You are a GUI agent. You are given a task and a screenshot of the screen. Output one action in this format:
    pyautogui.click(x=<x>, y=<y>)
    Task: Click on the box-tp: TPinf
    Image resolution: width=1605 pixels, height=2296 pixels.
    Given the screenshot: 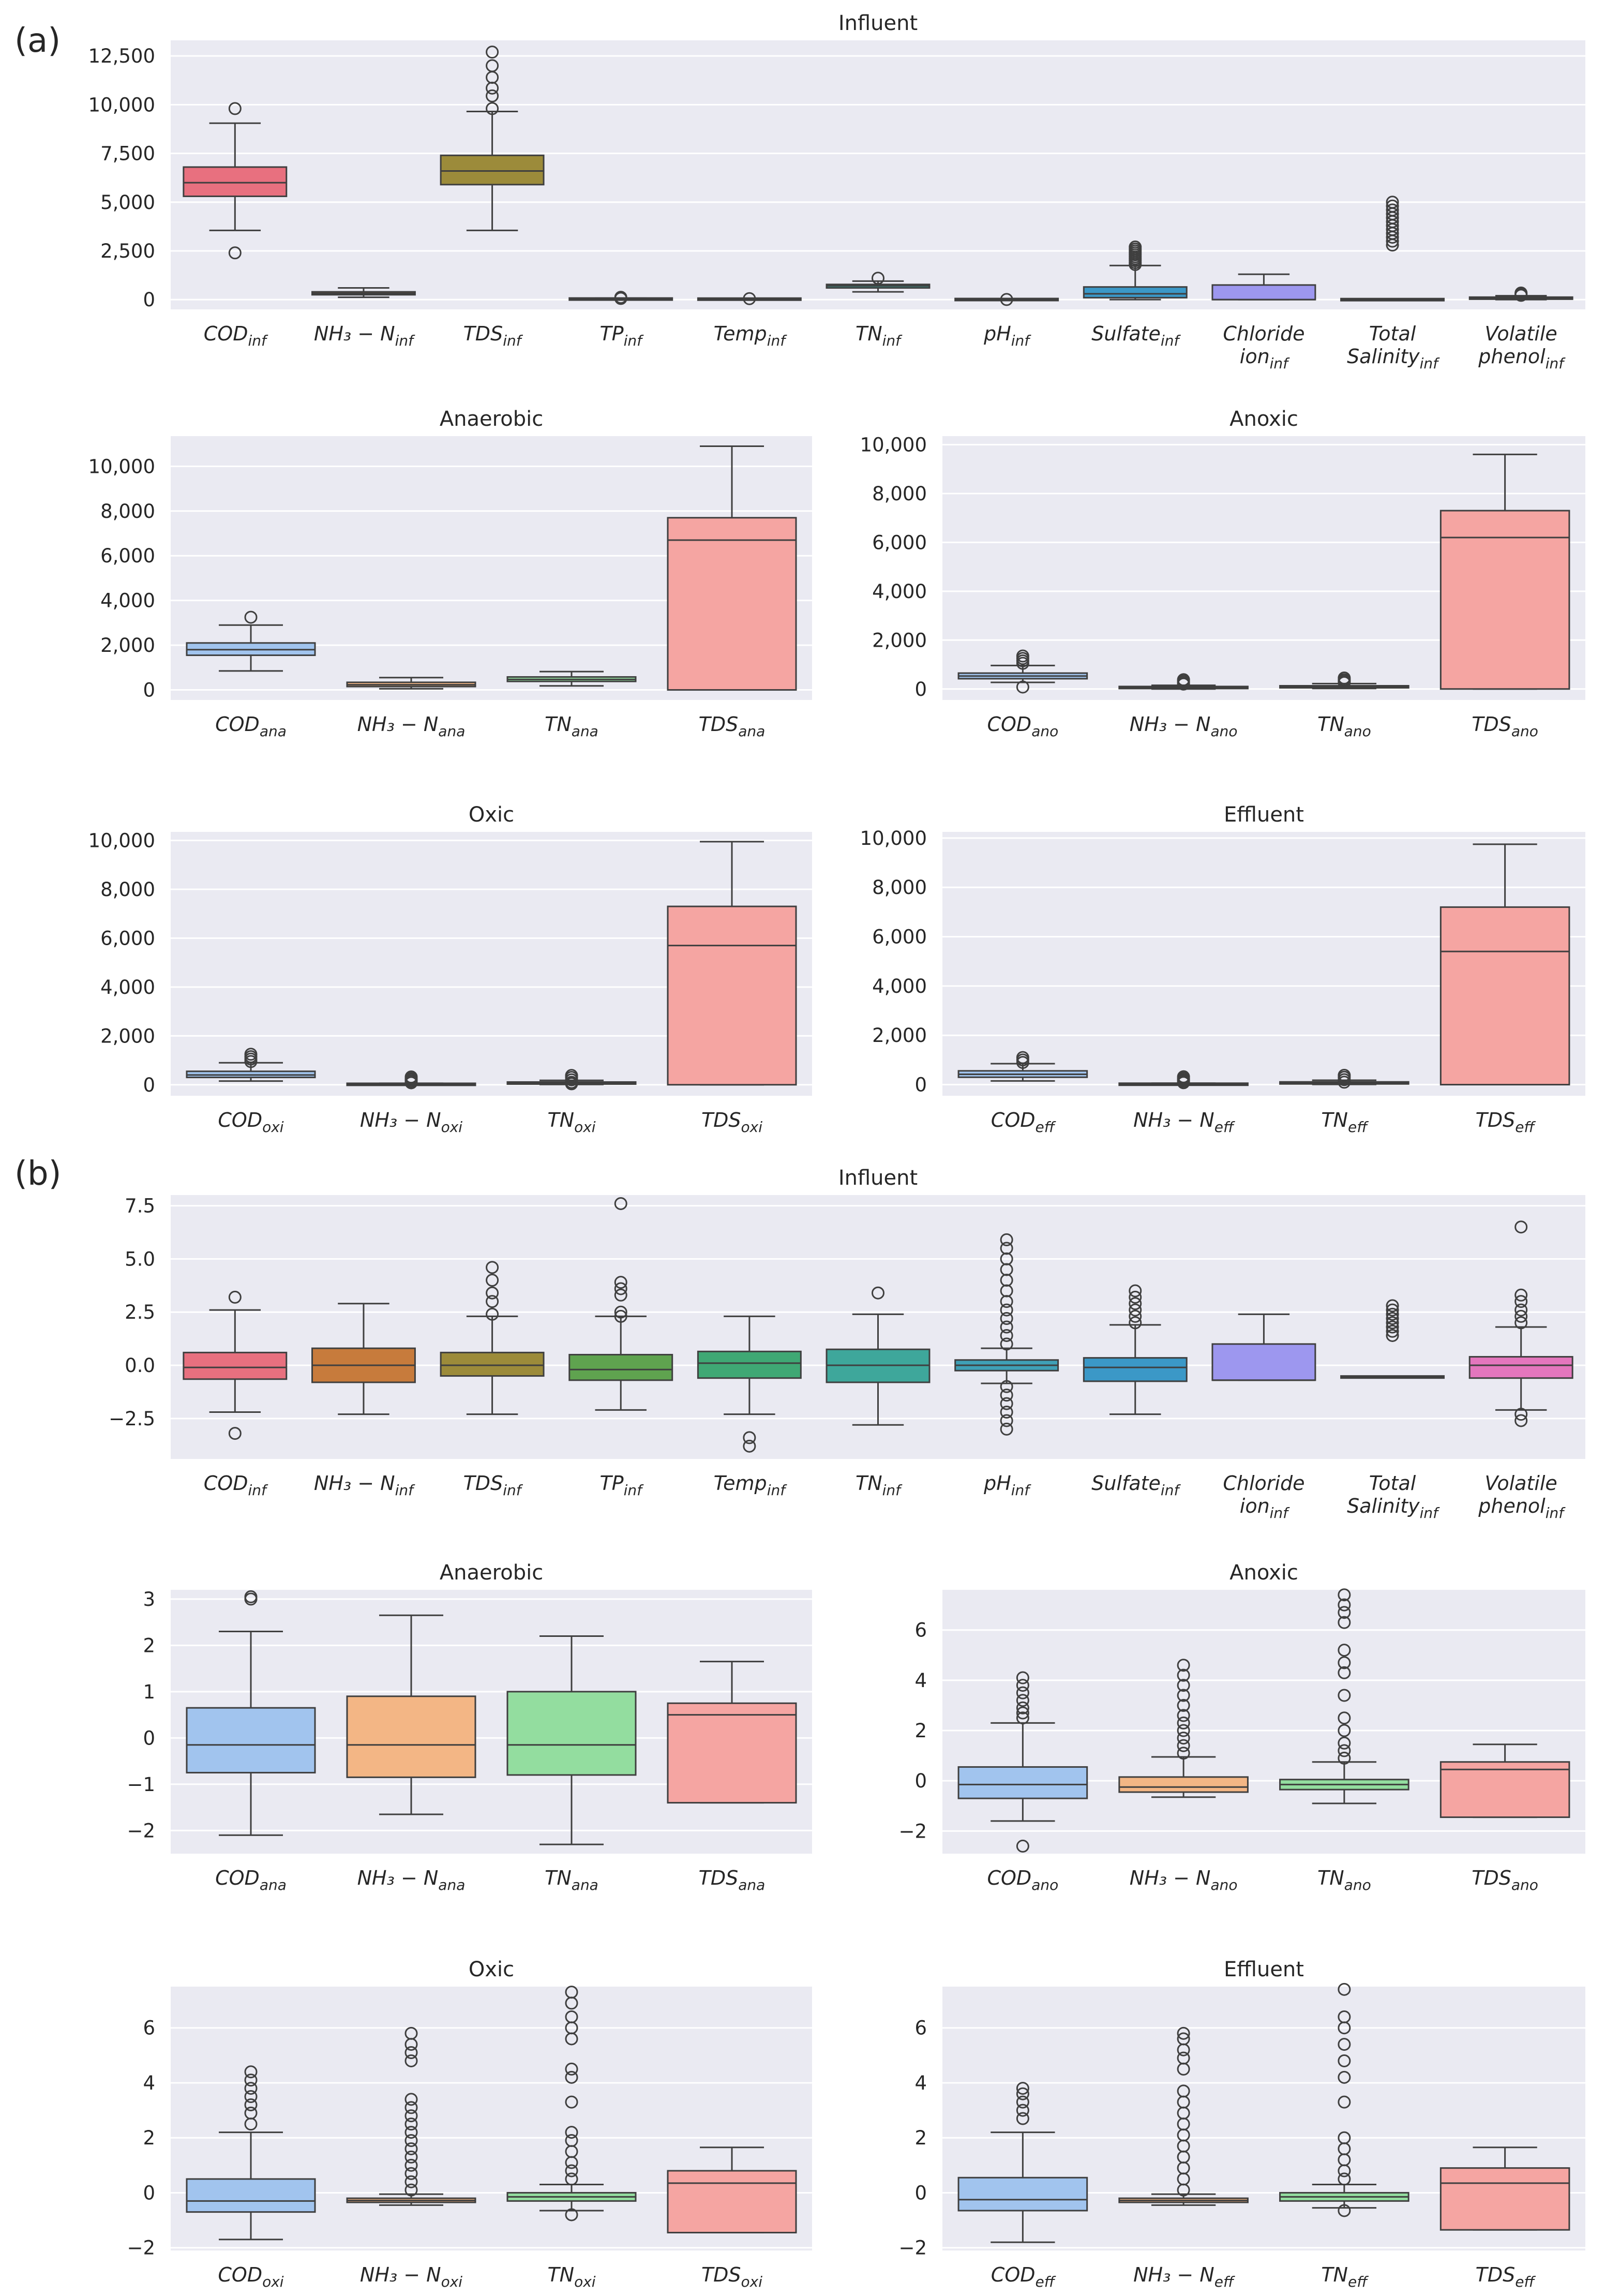 What is the action you would take?
    pyautogui.click(x=621, y=1348)
    